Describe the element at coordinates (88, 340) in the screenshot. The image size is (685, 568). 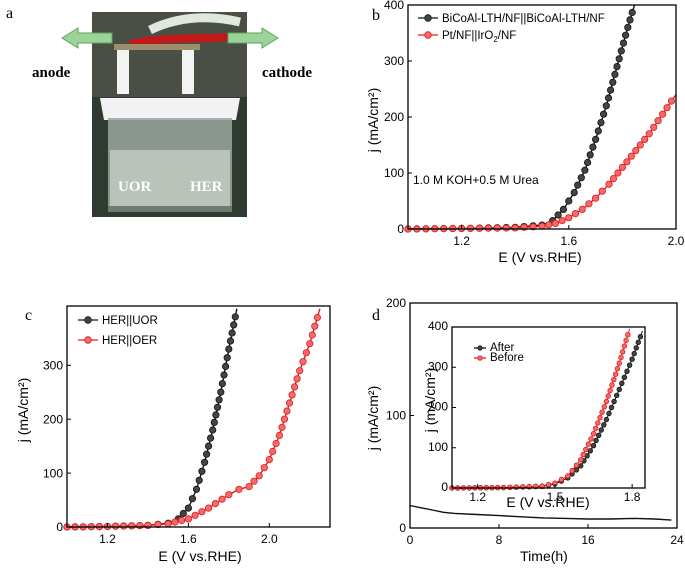
I see `legend-marker` at that location.